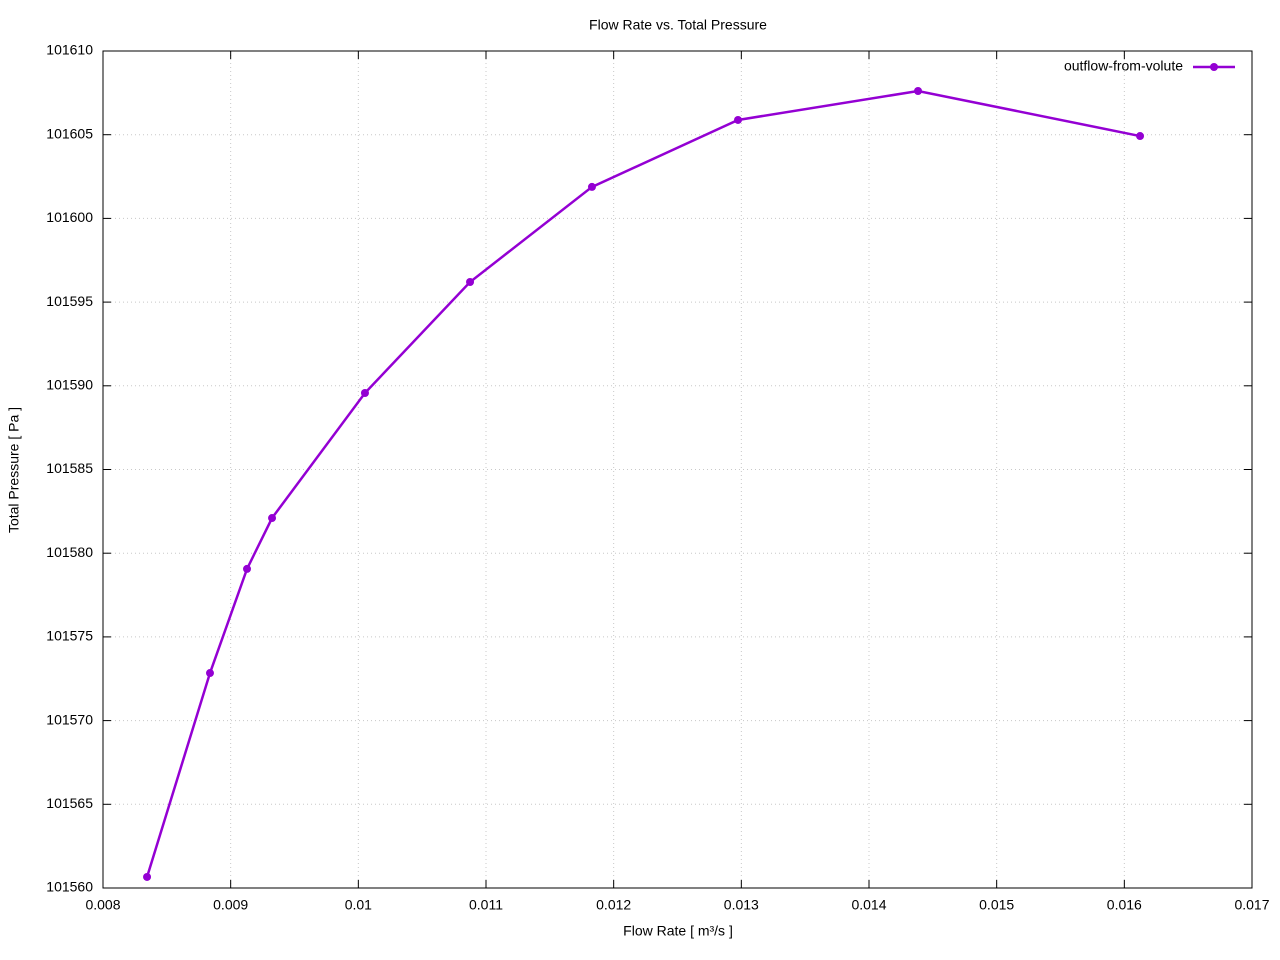 This screenshot has height=960, width=1280. I want to click on y-tick-label: 101595, so click(69, 301).